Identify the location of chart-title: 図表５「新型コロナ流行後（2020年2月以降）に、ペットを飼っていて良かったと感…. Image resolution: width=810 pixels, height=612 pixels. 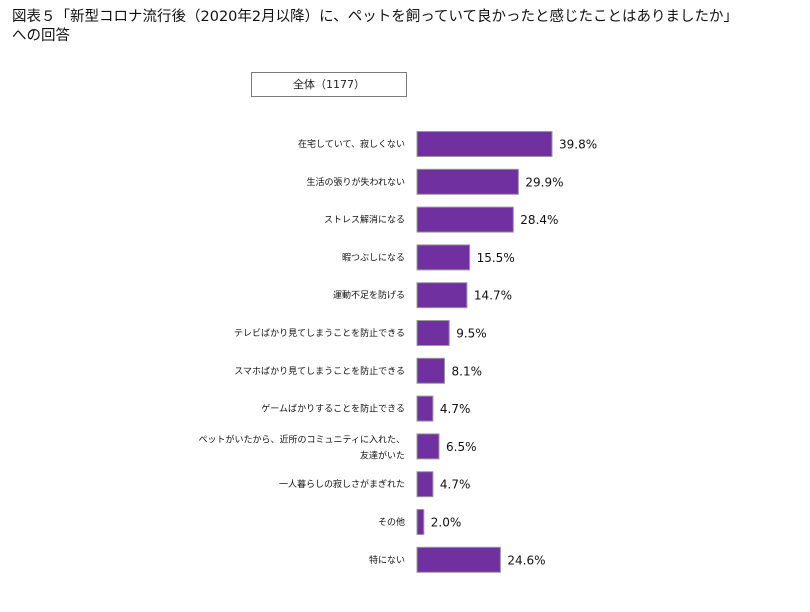
(407, 27).